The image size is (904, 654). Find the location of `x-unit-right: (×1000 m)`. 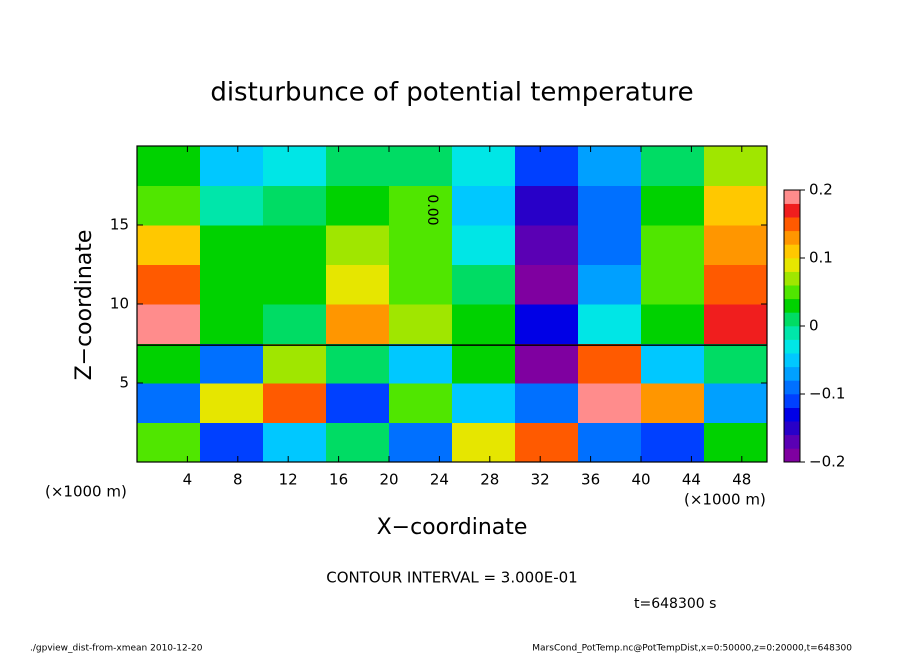

x-unit-right: (×1000 m) is located at coordinates (725, 500).